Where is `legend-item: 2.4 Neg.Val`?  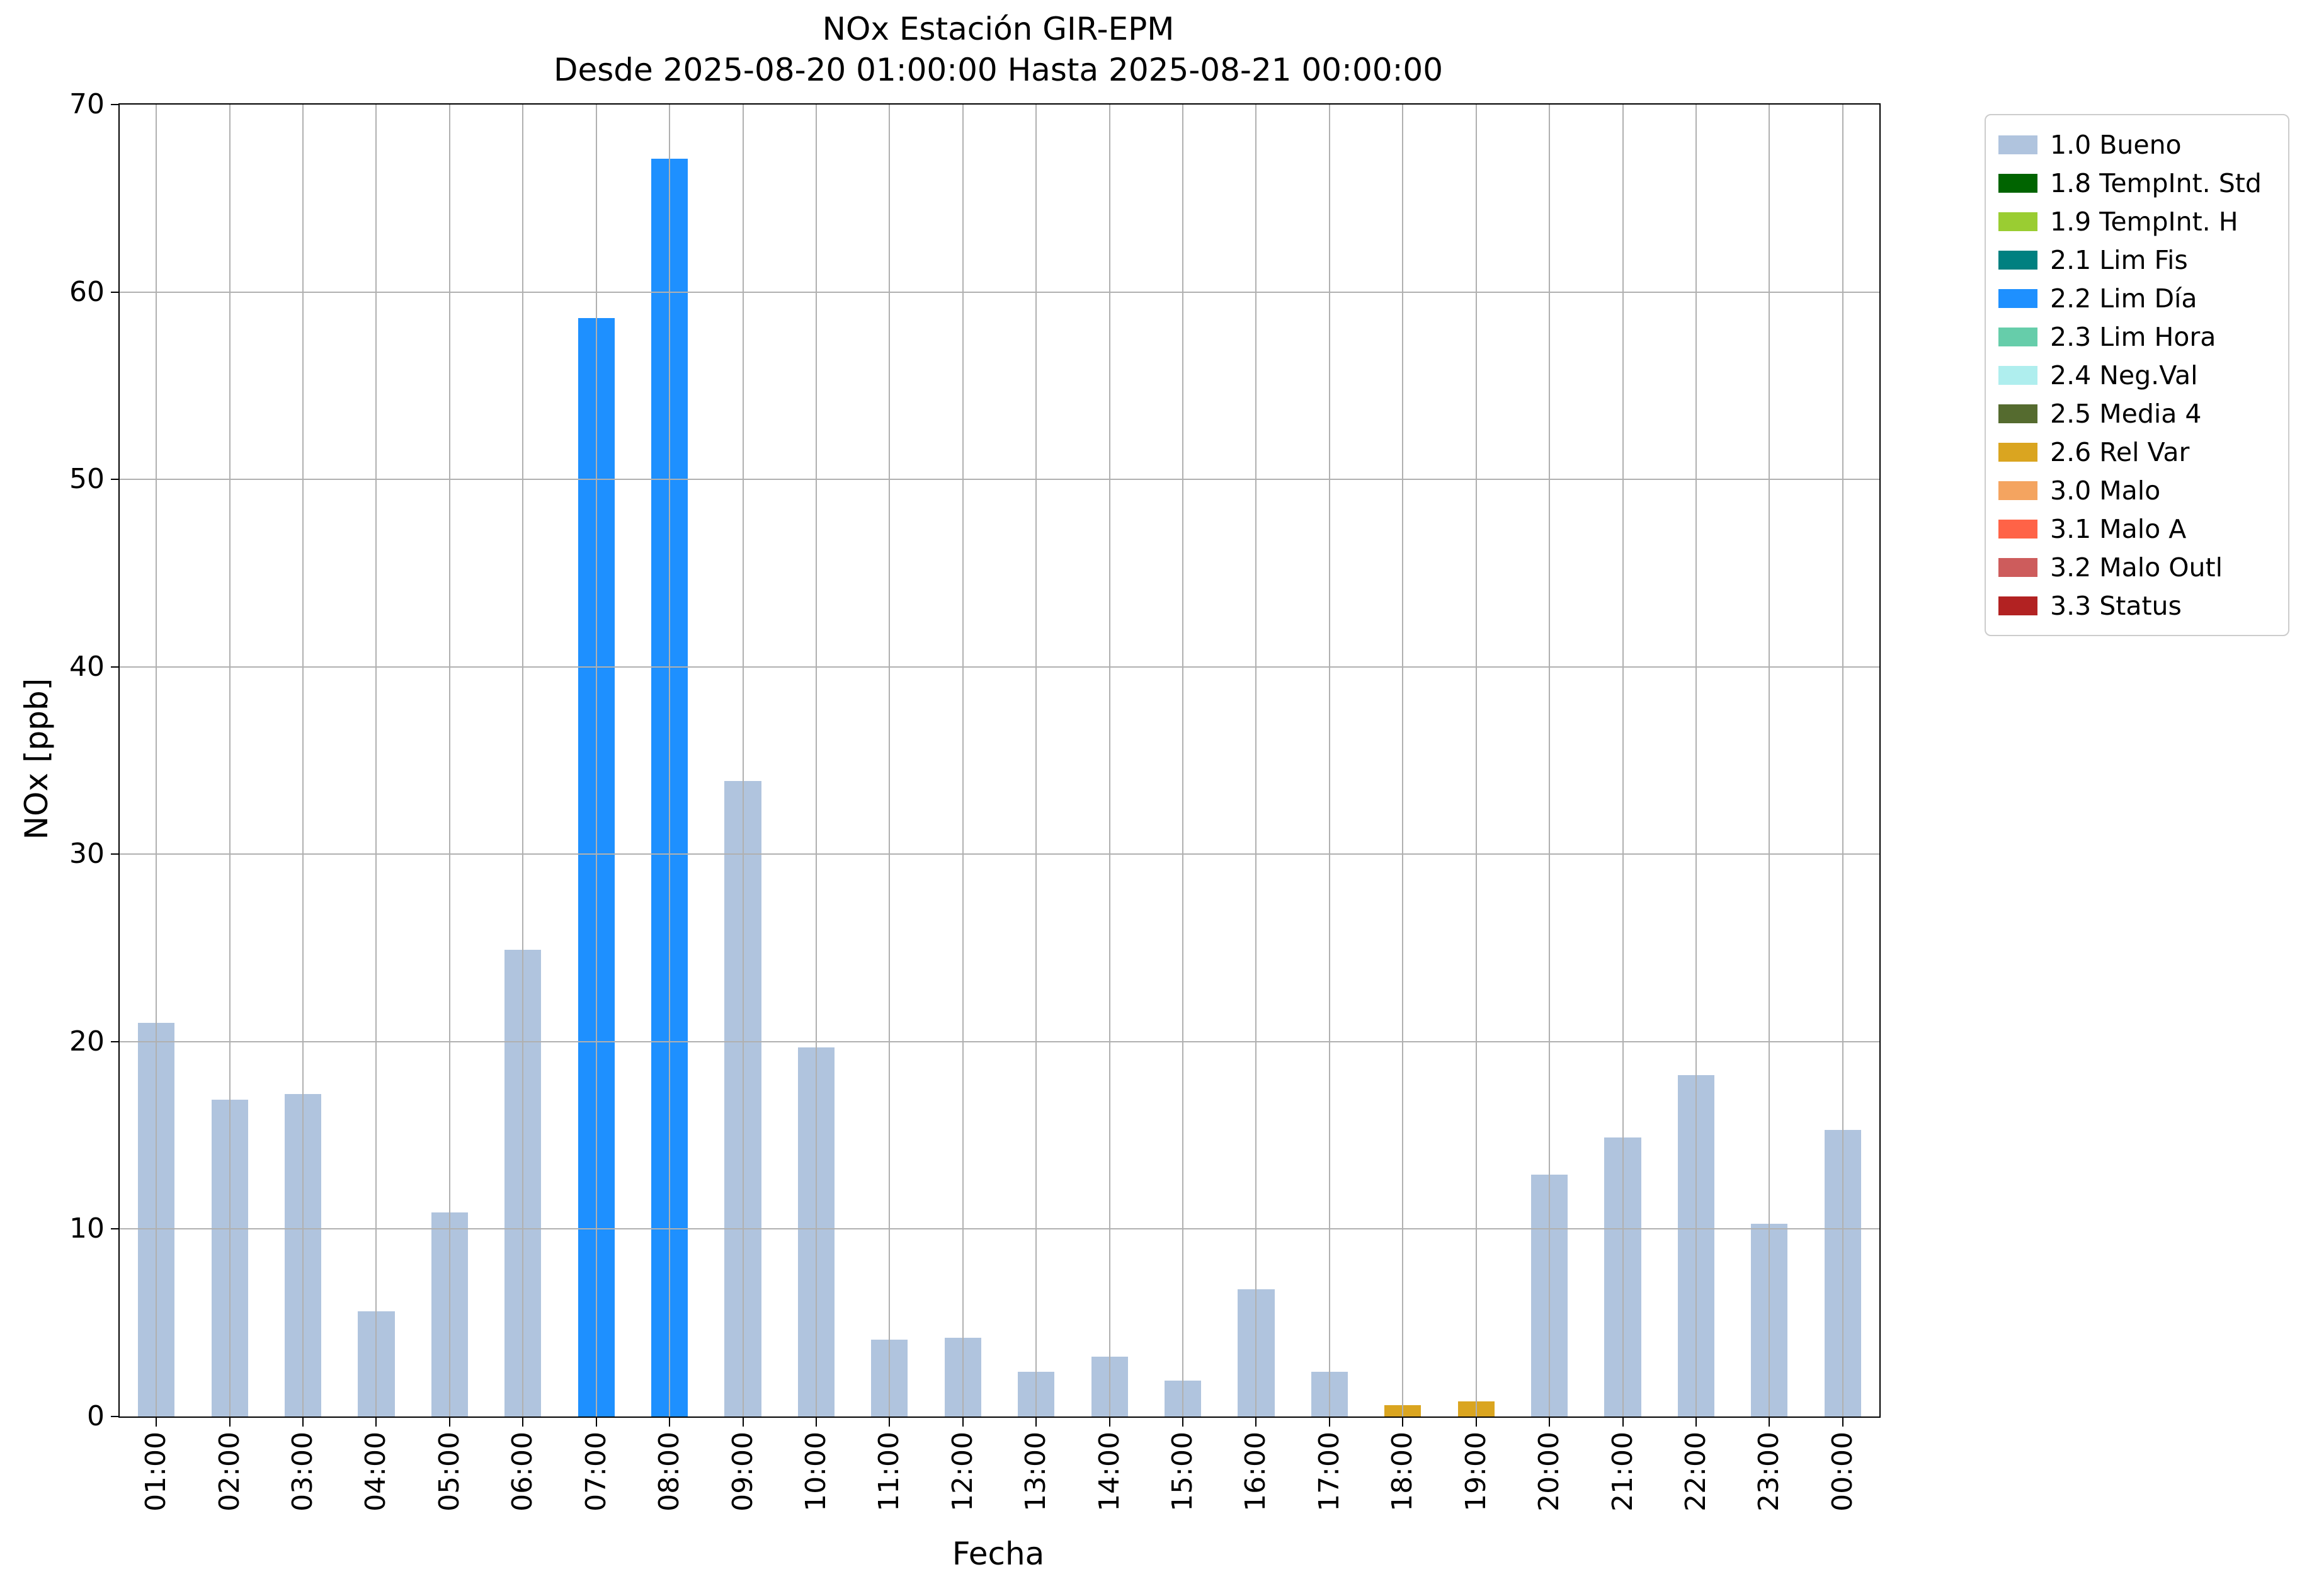
legend-item: 2.4 Neg.Val is located at coordinates (2137, 375).